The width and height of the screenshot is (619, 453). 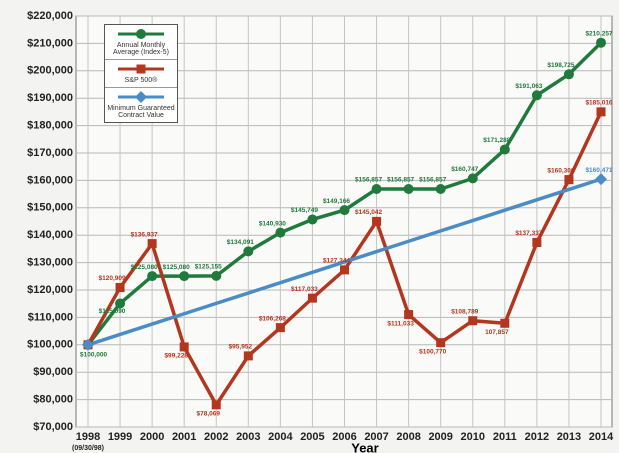 I want to click on y-tick-label: $170,000, so click(x=50, y=153).